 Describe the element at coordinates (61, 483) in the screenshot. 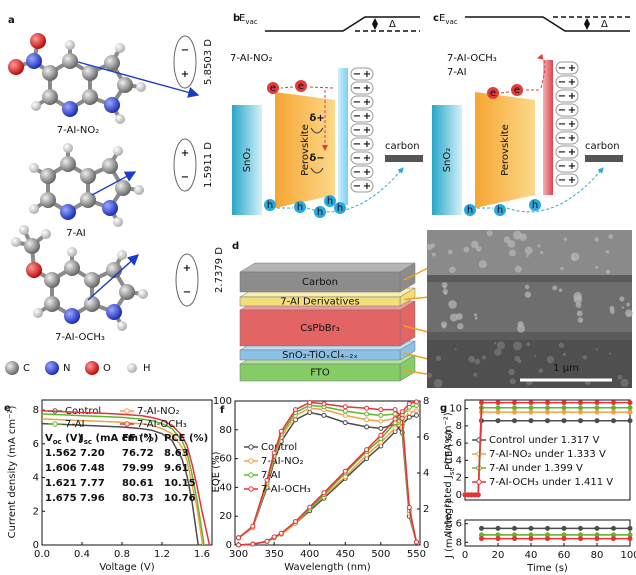

I see `table-cell: 1.621` at that location.